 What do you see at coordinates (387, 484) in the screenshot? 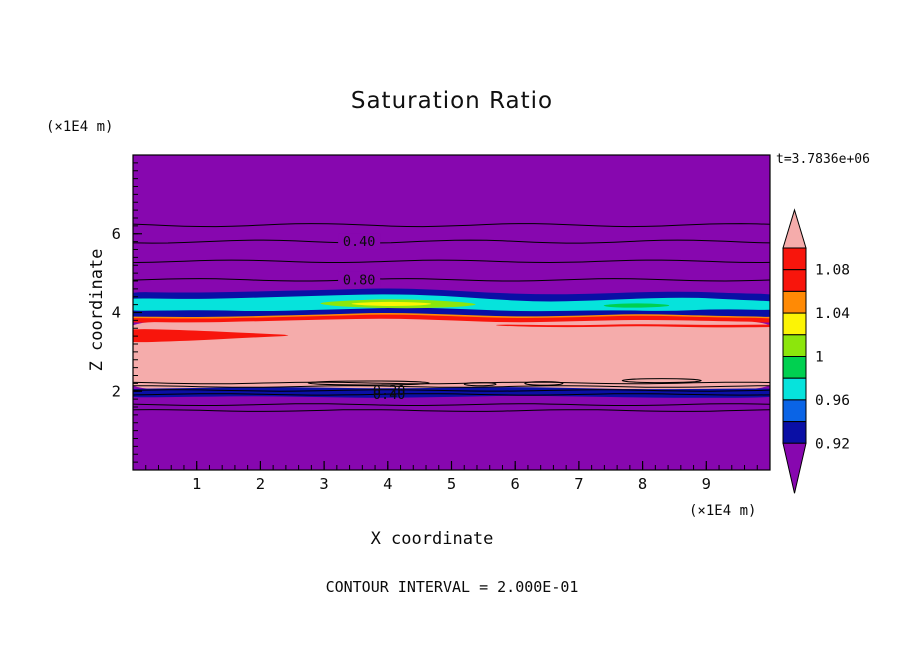
I see `x-tick-label: 4` at bounding box center [387, 484].